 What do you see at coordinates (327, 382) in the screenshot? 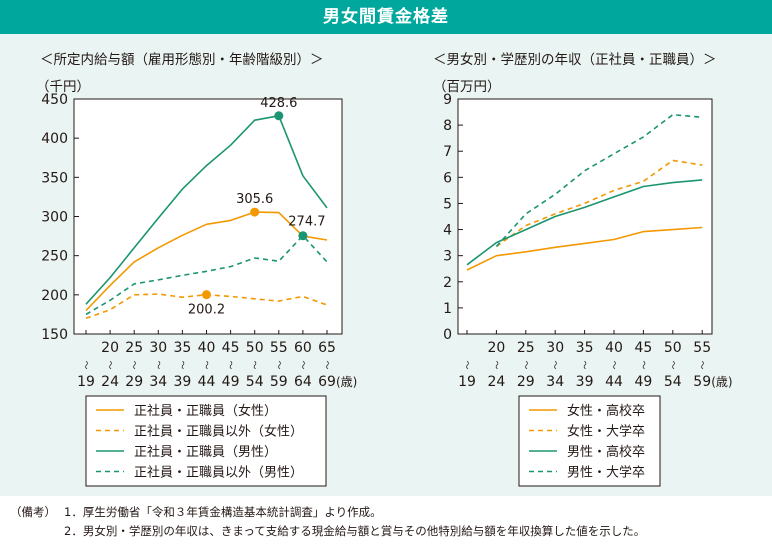
I see `x-tick-label-bottom: 69` at bounding box center [327, 382].